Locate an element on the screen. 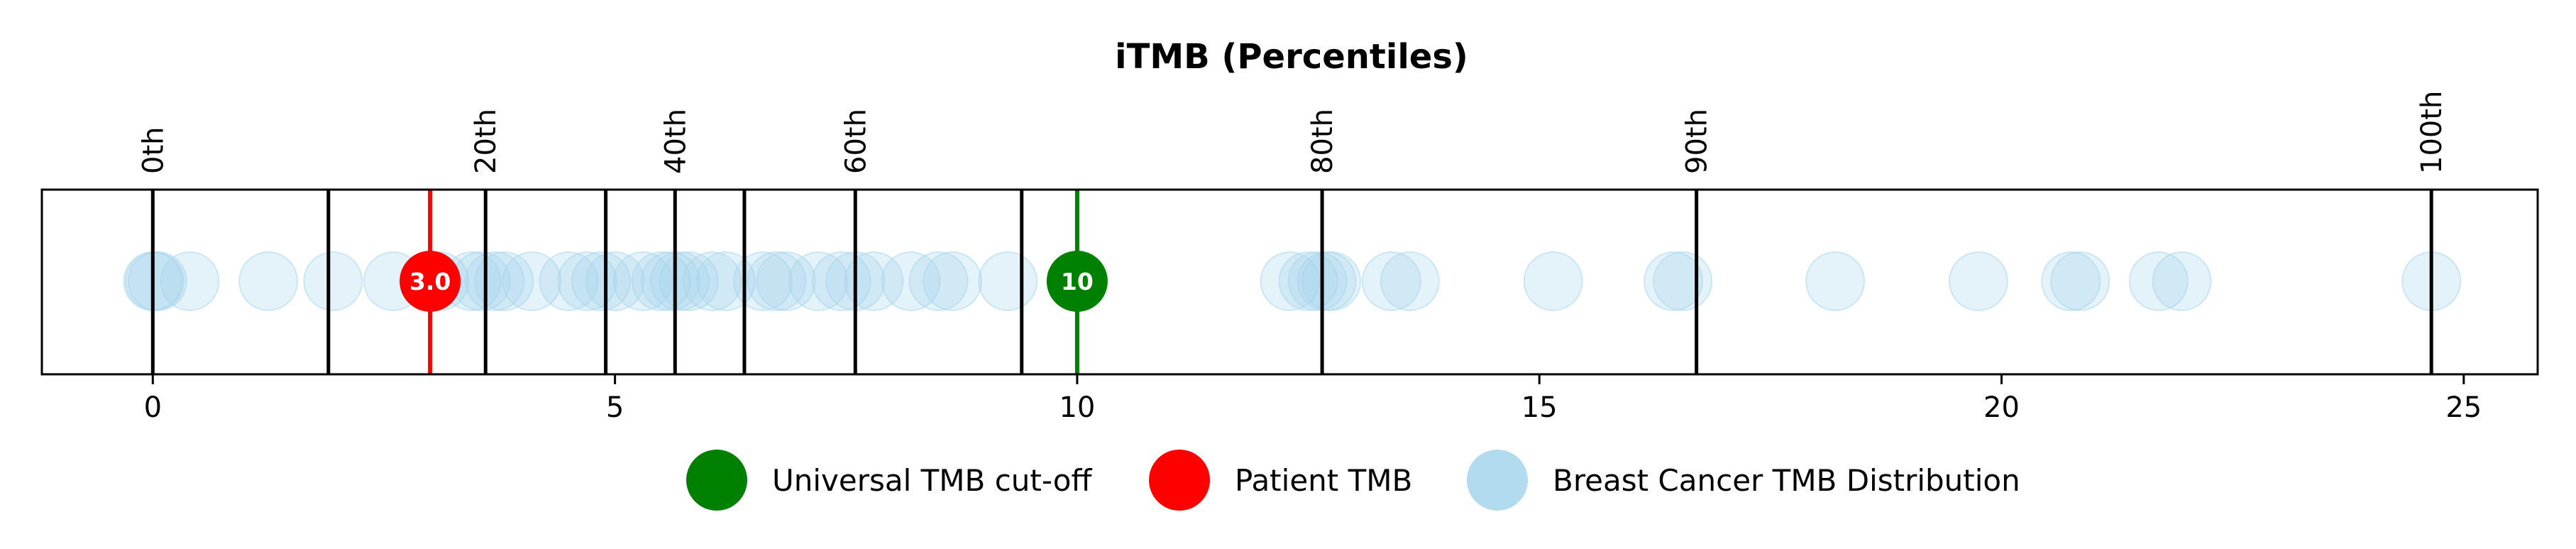 The height and width of the screenshot is (549, 2576). x-tick-label: 5 is located at coordinates (615, 407).